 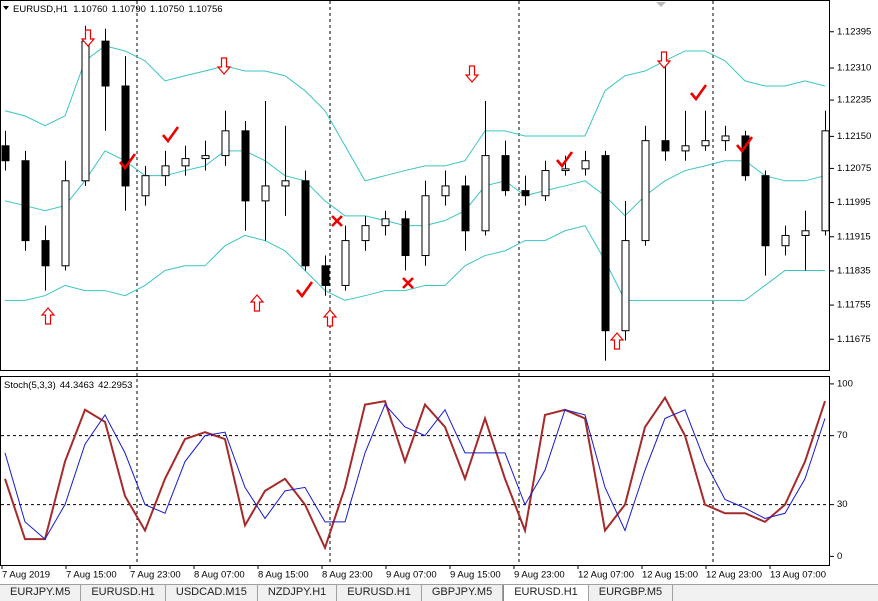 I want to click on quote: 1.10790, so click(x=129, y=9).